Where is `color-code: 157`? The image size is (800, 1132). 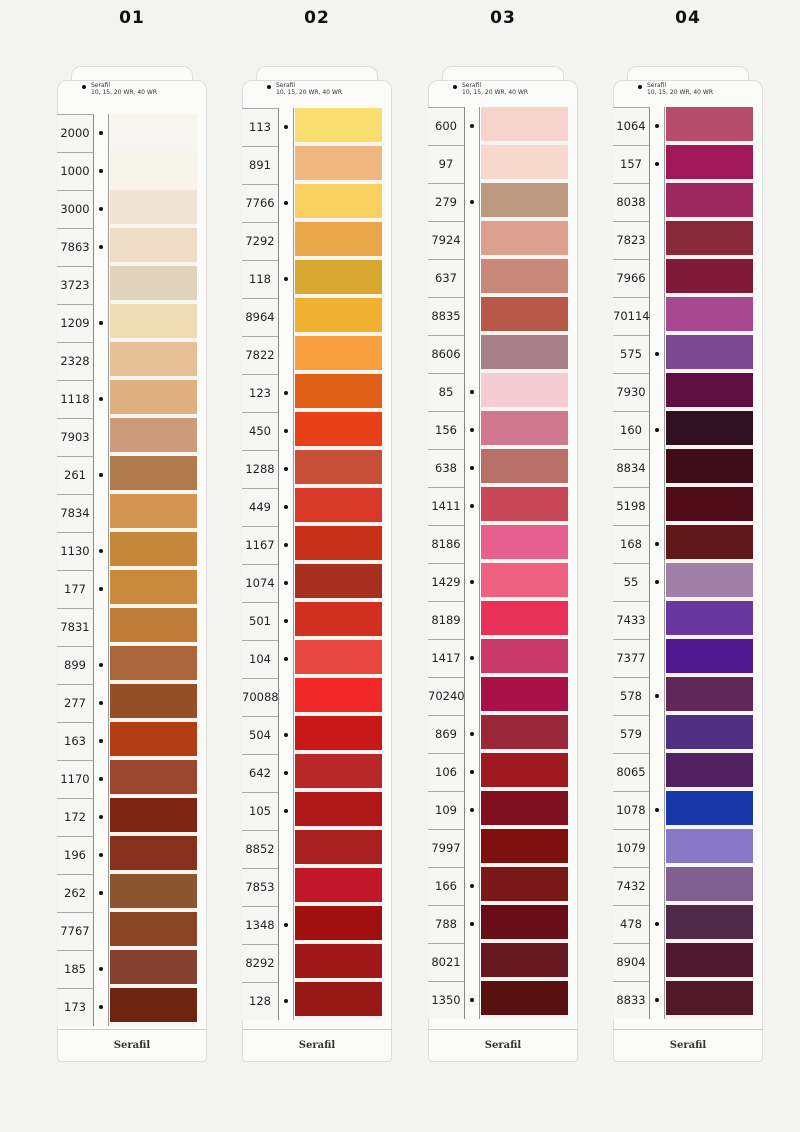
color-code: 157 is located at coordinates (631, 164).